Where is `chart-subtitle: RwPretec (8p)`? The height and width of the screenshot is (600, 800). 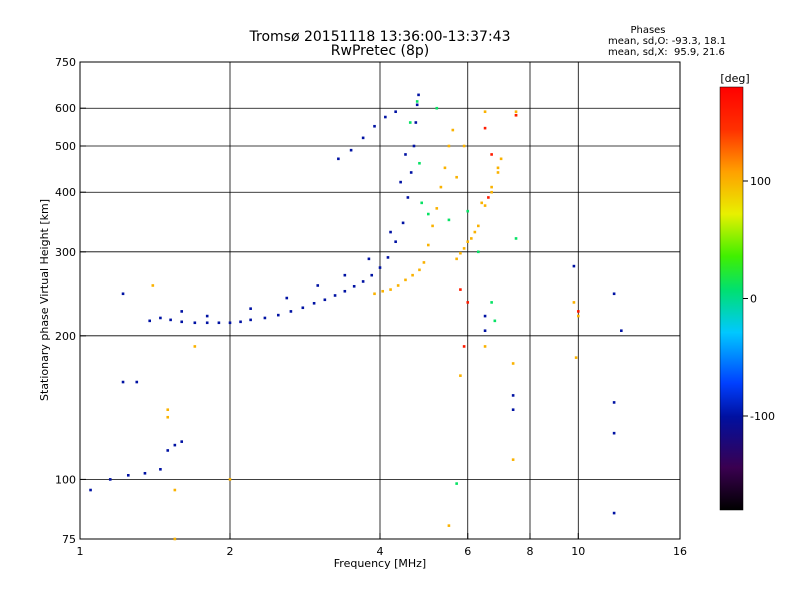
chart-subtitle: RwPretec (8p) is located at coordinates (380, 51).